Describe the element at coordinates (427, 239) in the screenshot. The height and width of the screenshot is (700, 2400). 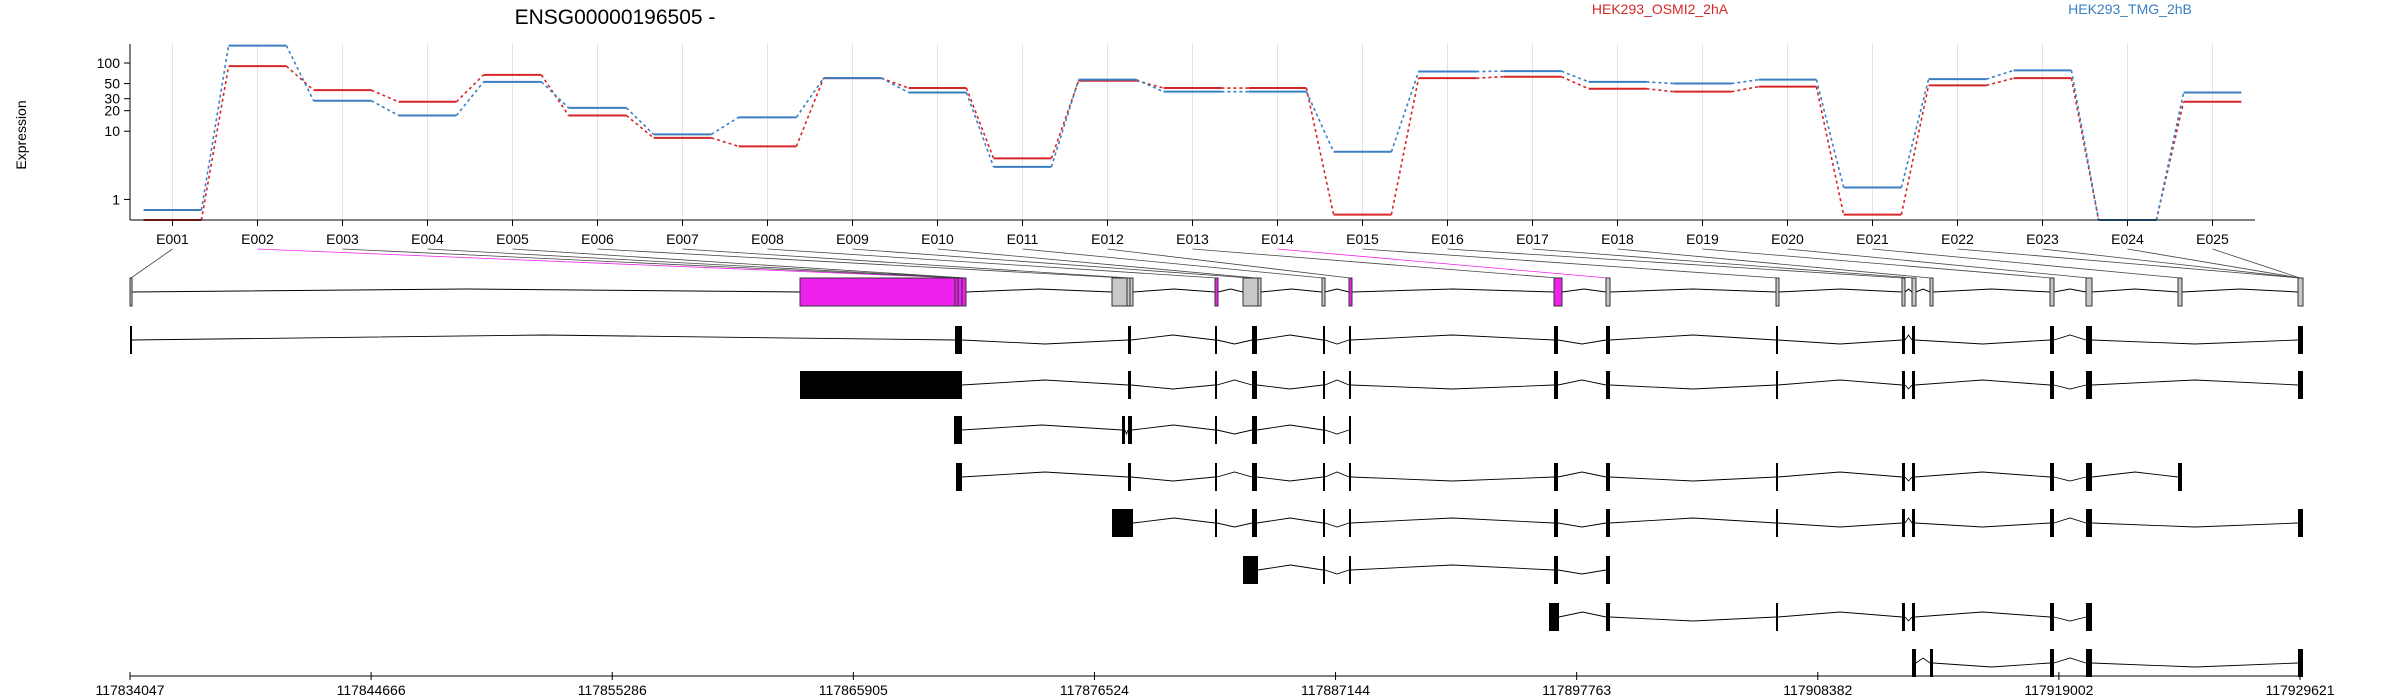
I see `x-tick-label: E004` at that location.